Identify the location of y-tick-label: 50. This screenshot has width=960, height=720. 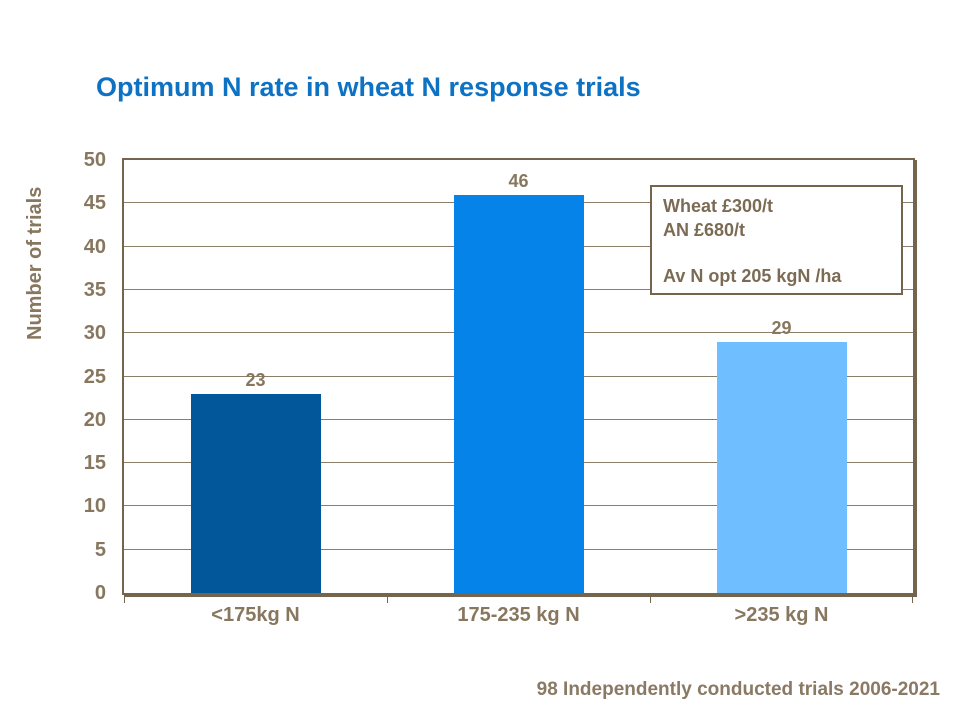
(94, 160).